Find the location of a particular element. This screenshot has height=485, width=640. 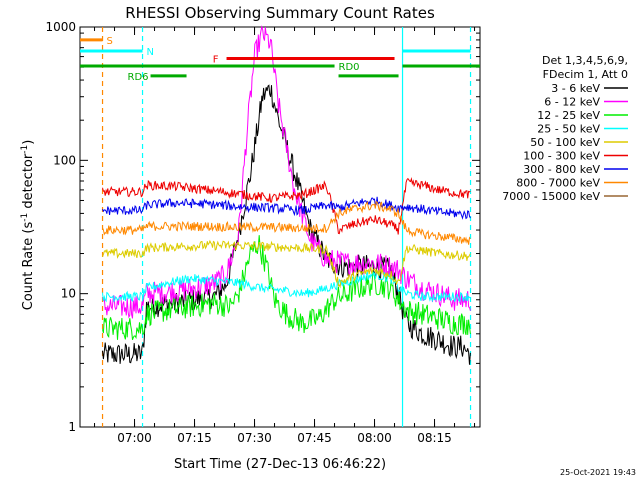

y-axis-label-sup1: -1 is located at coordinates (25, 217).